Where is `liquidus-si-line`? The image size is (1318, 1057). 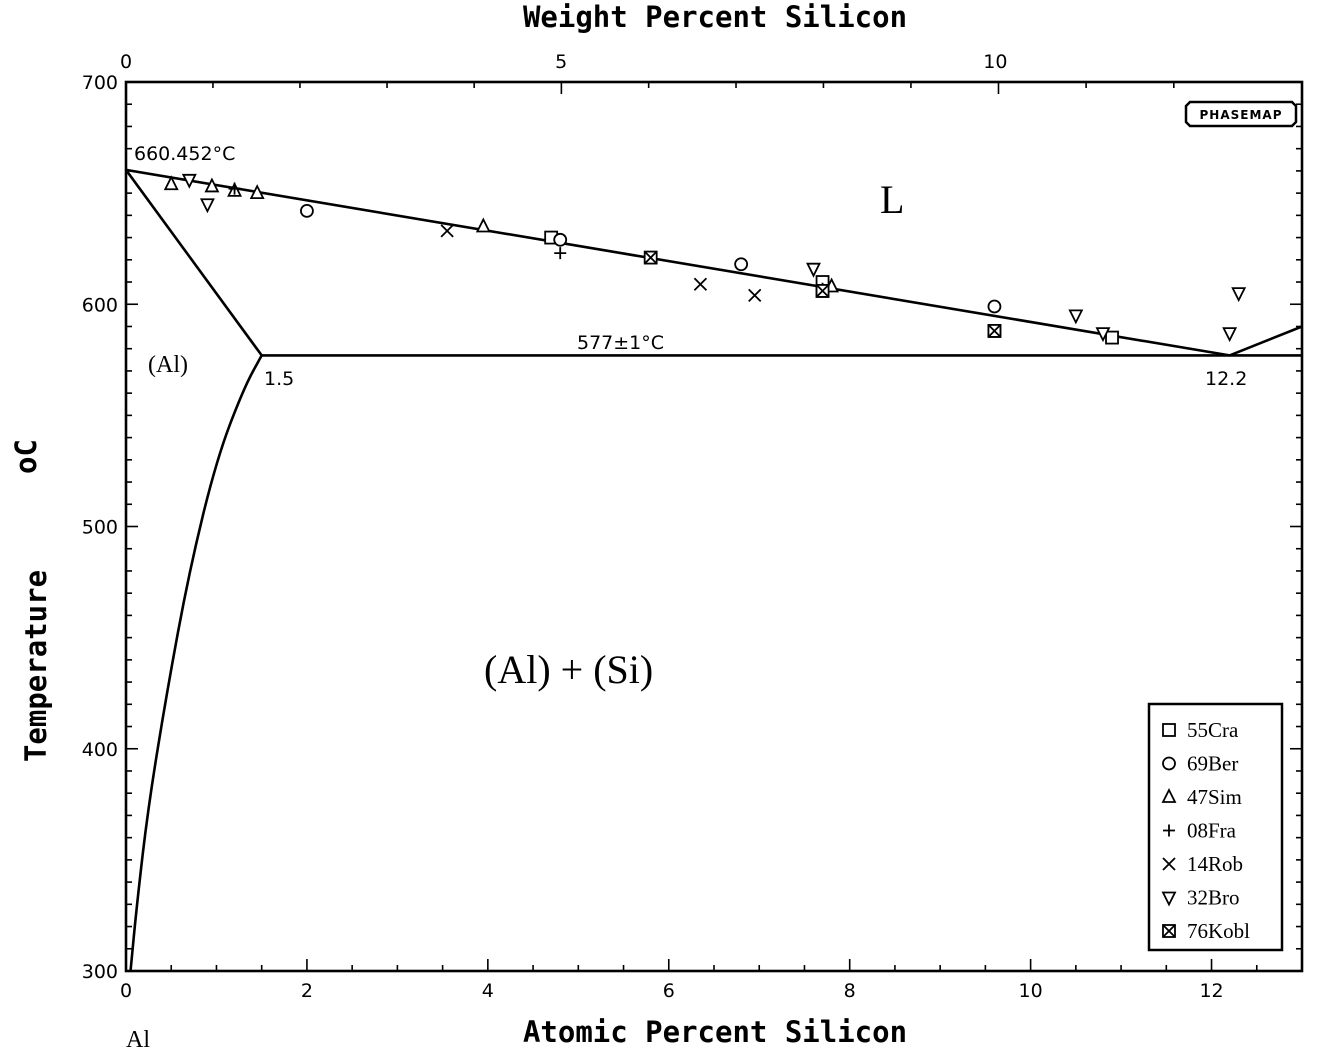 liquidus-si-line is located at coordinates (1266, 341).